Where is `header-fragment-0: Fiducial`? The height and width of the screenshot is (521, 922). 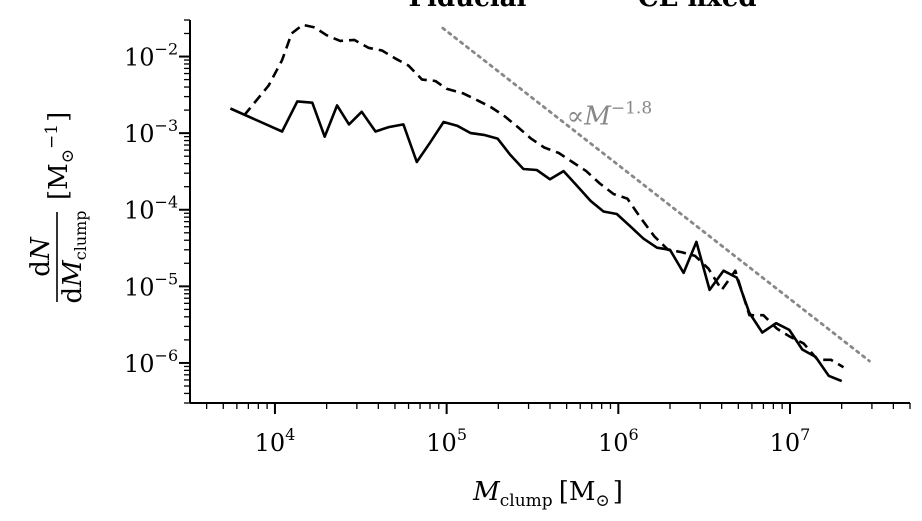 header-fragment-0: Fiducial is located at coordinates (468, 6).